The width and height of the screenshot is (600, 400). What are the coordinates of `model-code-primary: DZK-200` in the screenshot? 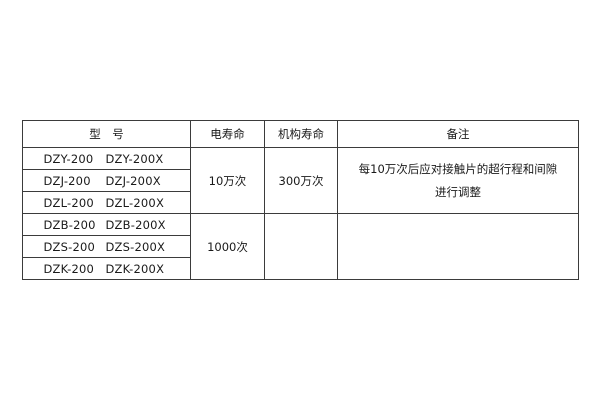 It's located at (69, 268).